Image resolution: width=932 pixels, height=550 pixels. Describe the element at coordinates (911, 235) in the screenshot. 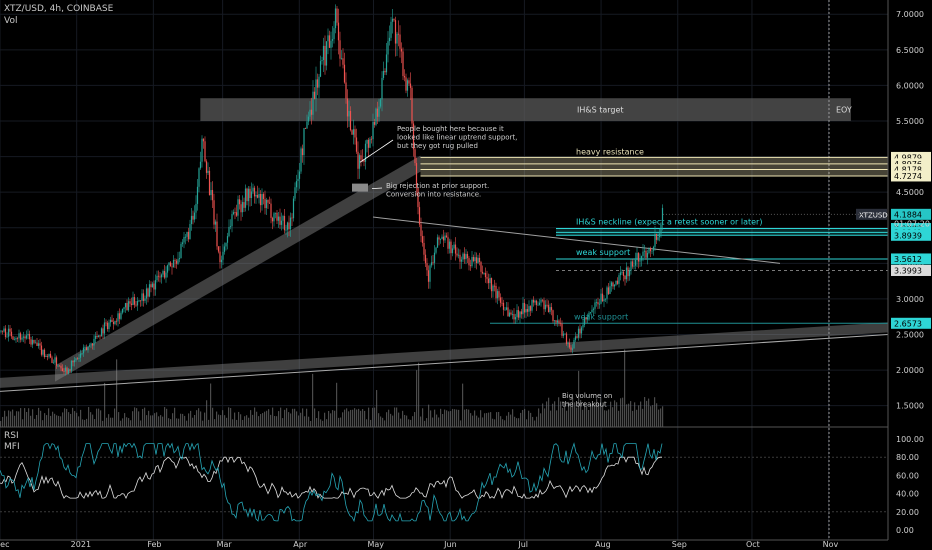

I see `neckline-price-bg` at that location.